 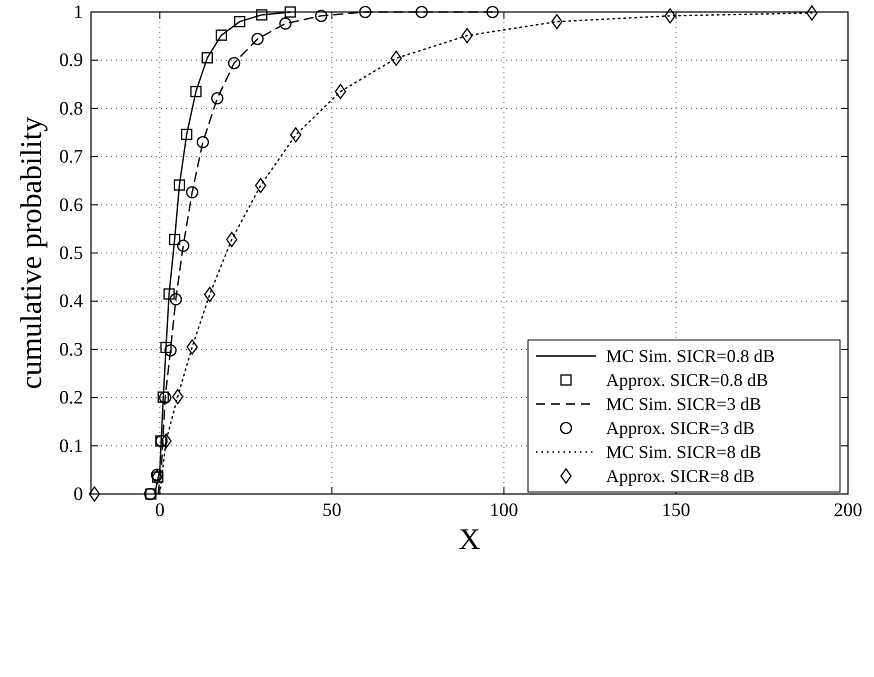 I want to click on x-tick-label: 150, so click(x=676, y=510).